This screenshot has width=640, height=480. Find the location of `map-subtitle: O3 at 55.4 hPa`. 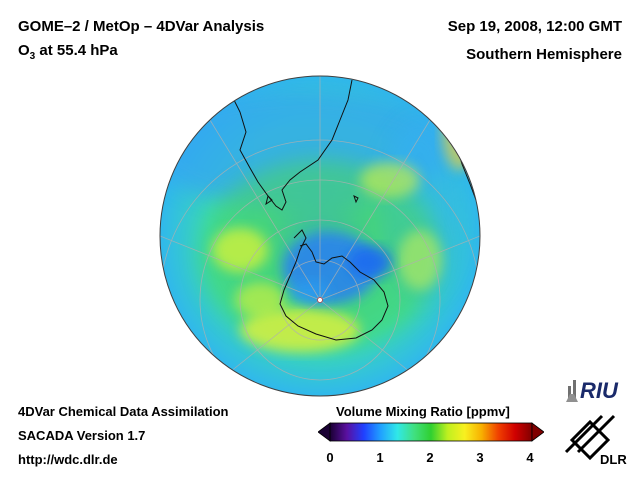

map-subtitle: O3 at 55.4 hPa is located at coordinates (68, 52).